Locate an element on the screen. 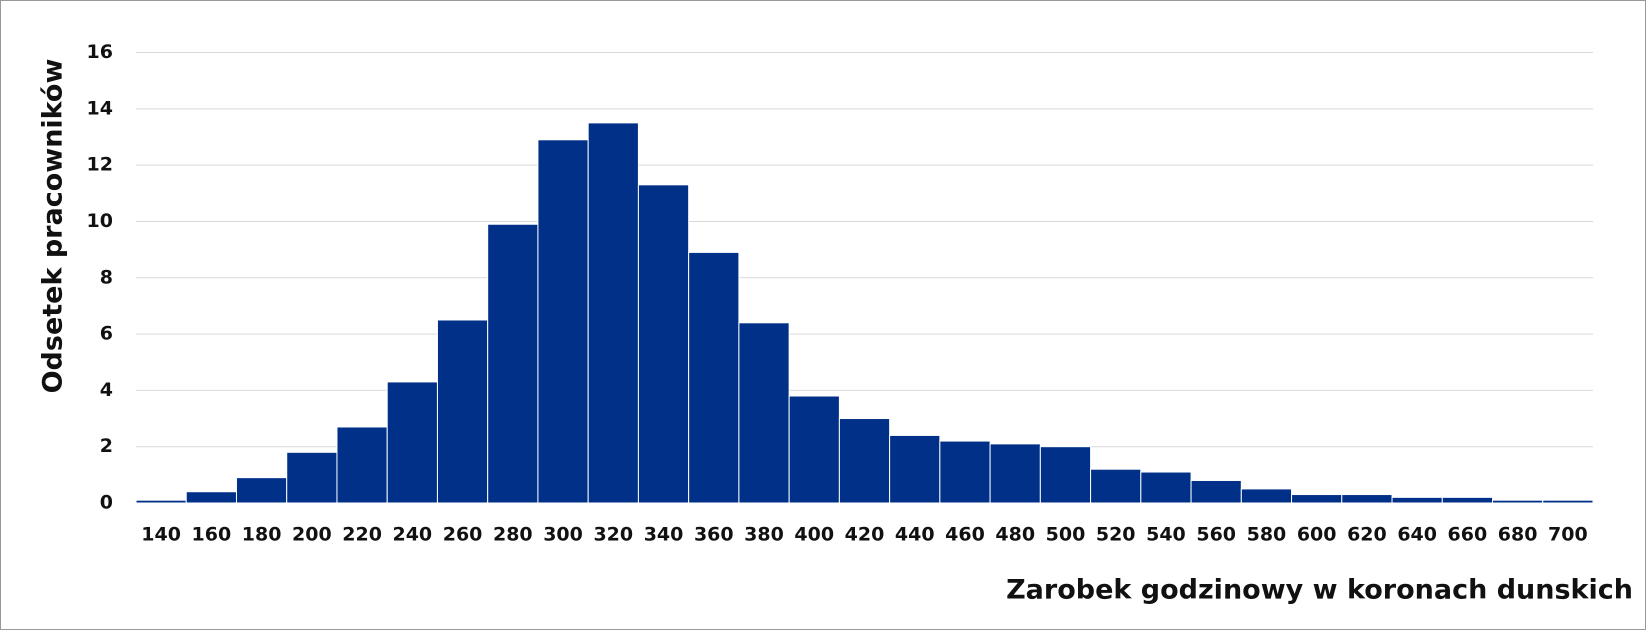 Image resolution: width=1646 pixels, height=630 pixels. x-tick-label: 660 is located at coordinates (1468, 535).